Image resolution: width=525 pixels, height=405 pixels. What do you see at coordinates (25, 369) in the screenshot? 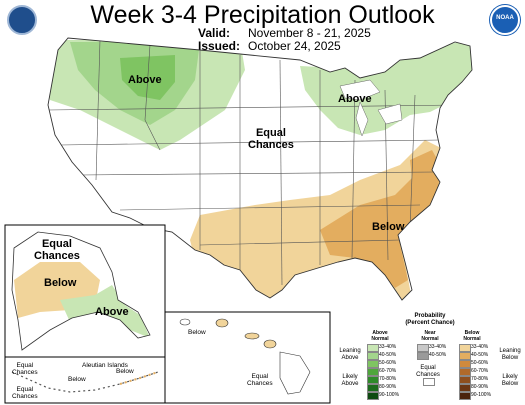
I see `label-aleutian-equal-left: Equal Chances` at bounding box center [25, 369].